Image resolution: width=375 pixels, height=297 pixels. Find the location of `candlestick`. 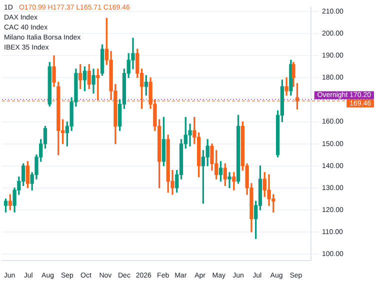

candlestick is located at coordinates (230, 180).